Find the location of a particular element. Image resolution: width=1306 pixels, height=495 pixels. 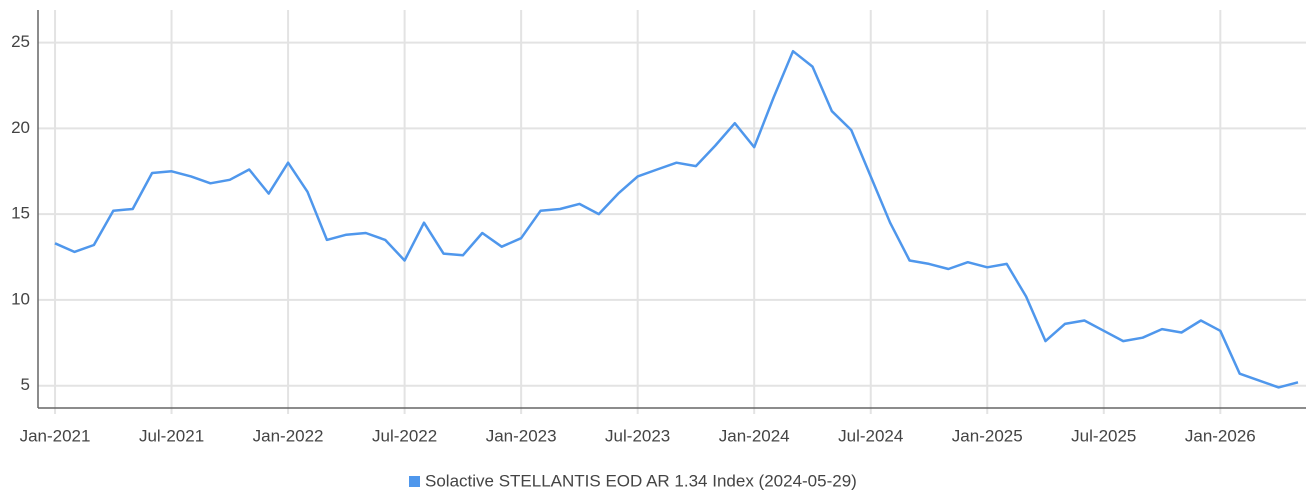

x-tick-label: Jul-2025 is located at coordinates (1103, 435).